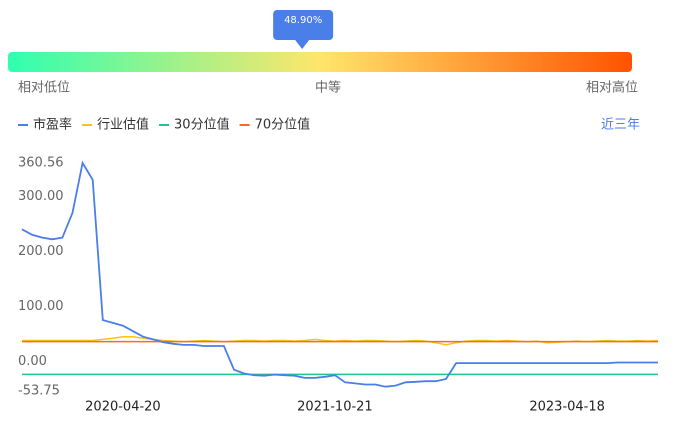  What do you see at coordinates (123, 407) in the screenshot?
I see `x-tick-label: 2020-04-20` at bounding box center [123, 407].